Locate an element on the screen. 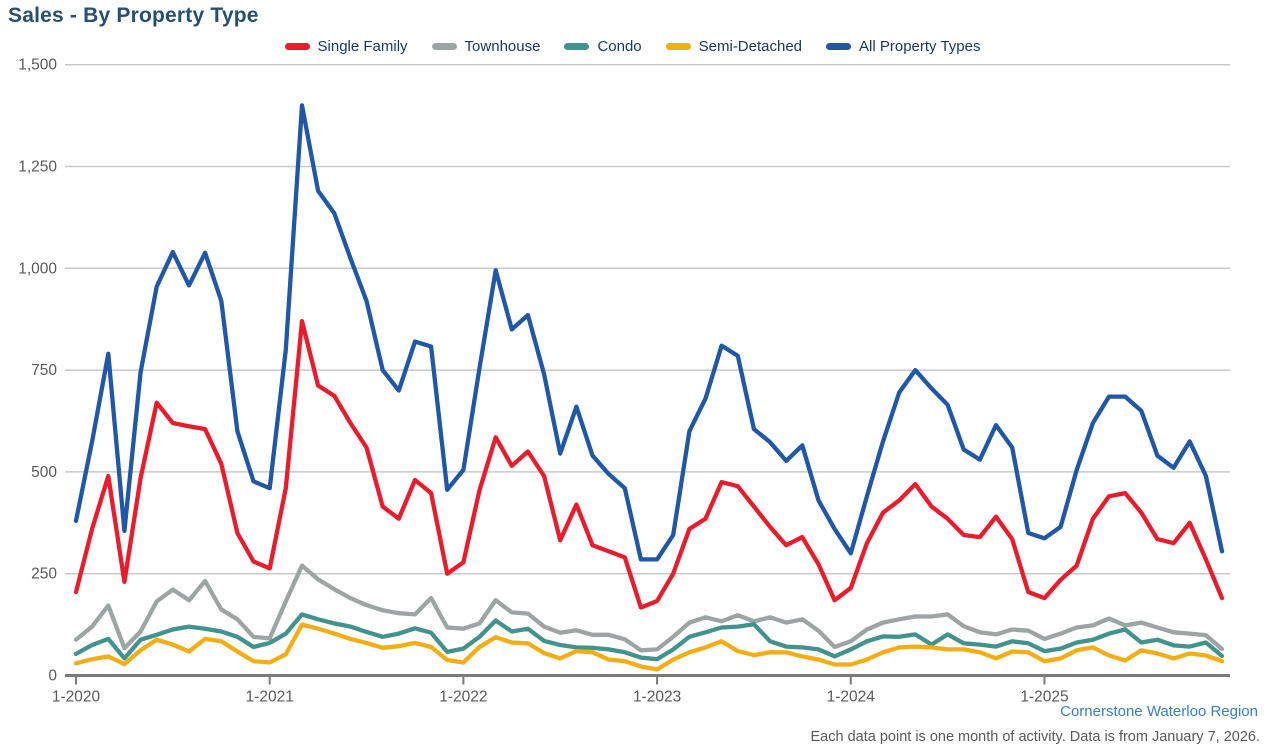 This screenshot has width=1265, height=755. legend-label: All Property Types is located at coordinates (920, 46).